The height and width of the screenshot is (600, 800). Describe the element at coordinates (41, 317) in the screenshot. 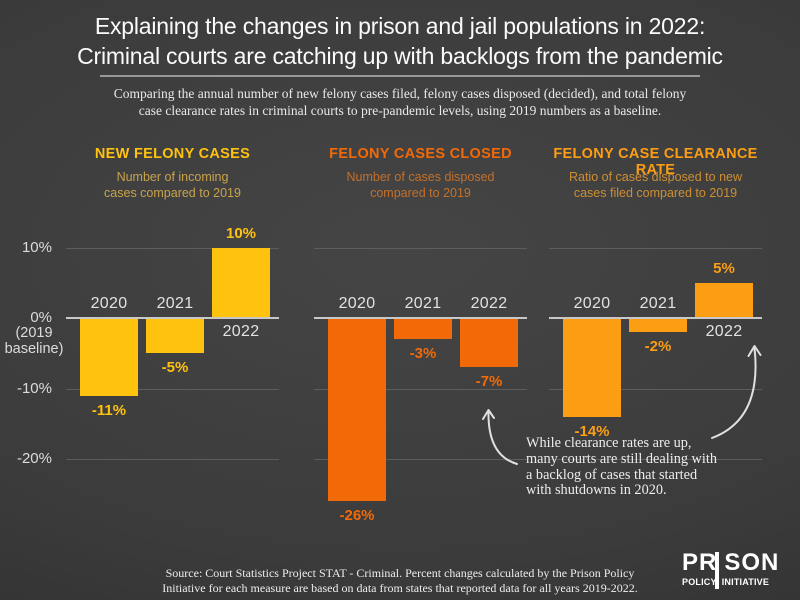

I see `y-axis-tick-0%: 0%` at that location.